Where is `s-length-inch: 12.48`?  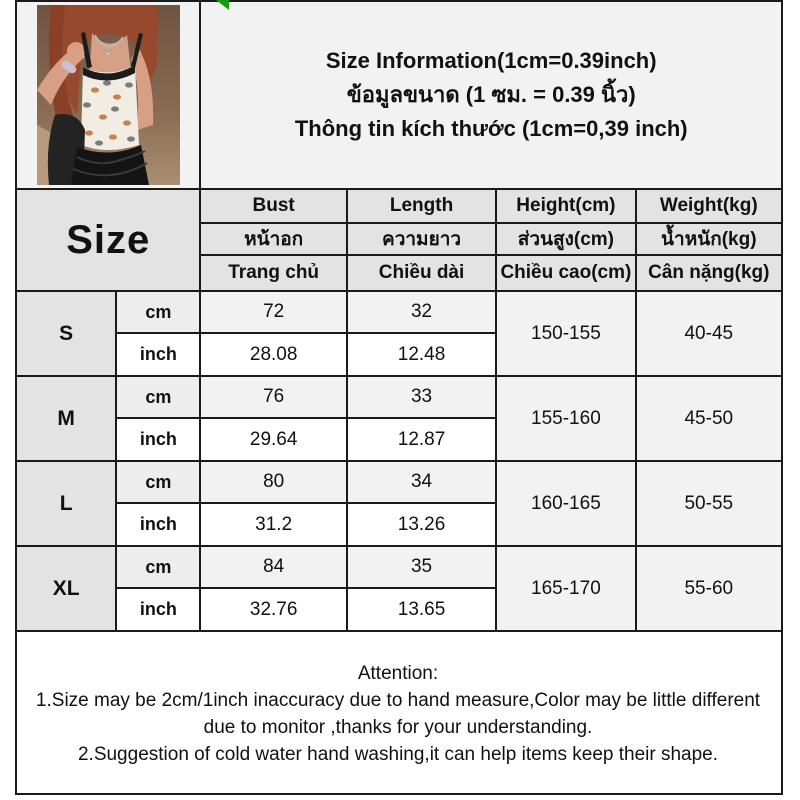
s-length-inch: 12.48 is located at coordinates (421, 354).